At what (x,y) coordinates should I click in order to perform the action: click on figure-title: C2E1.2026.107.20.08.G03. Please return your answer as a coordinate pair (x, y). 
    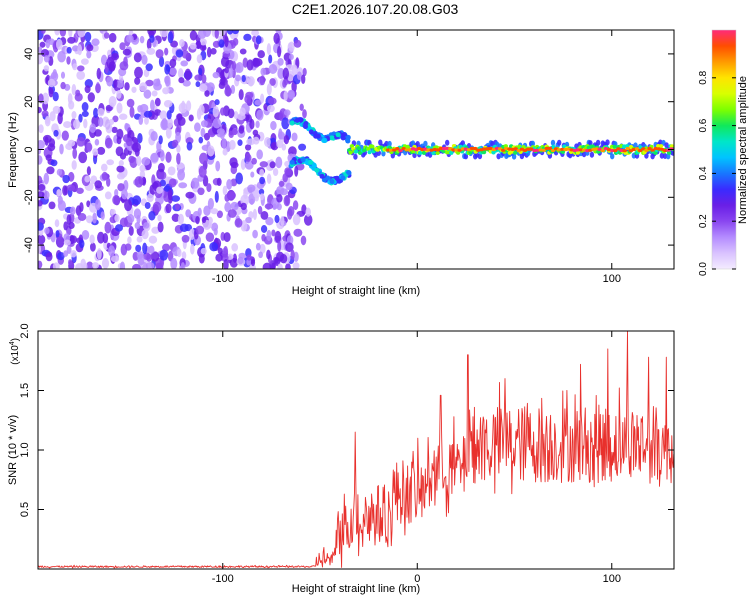
    Looking at the image, I should click on (375, 9).